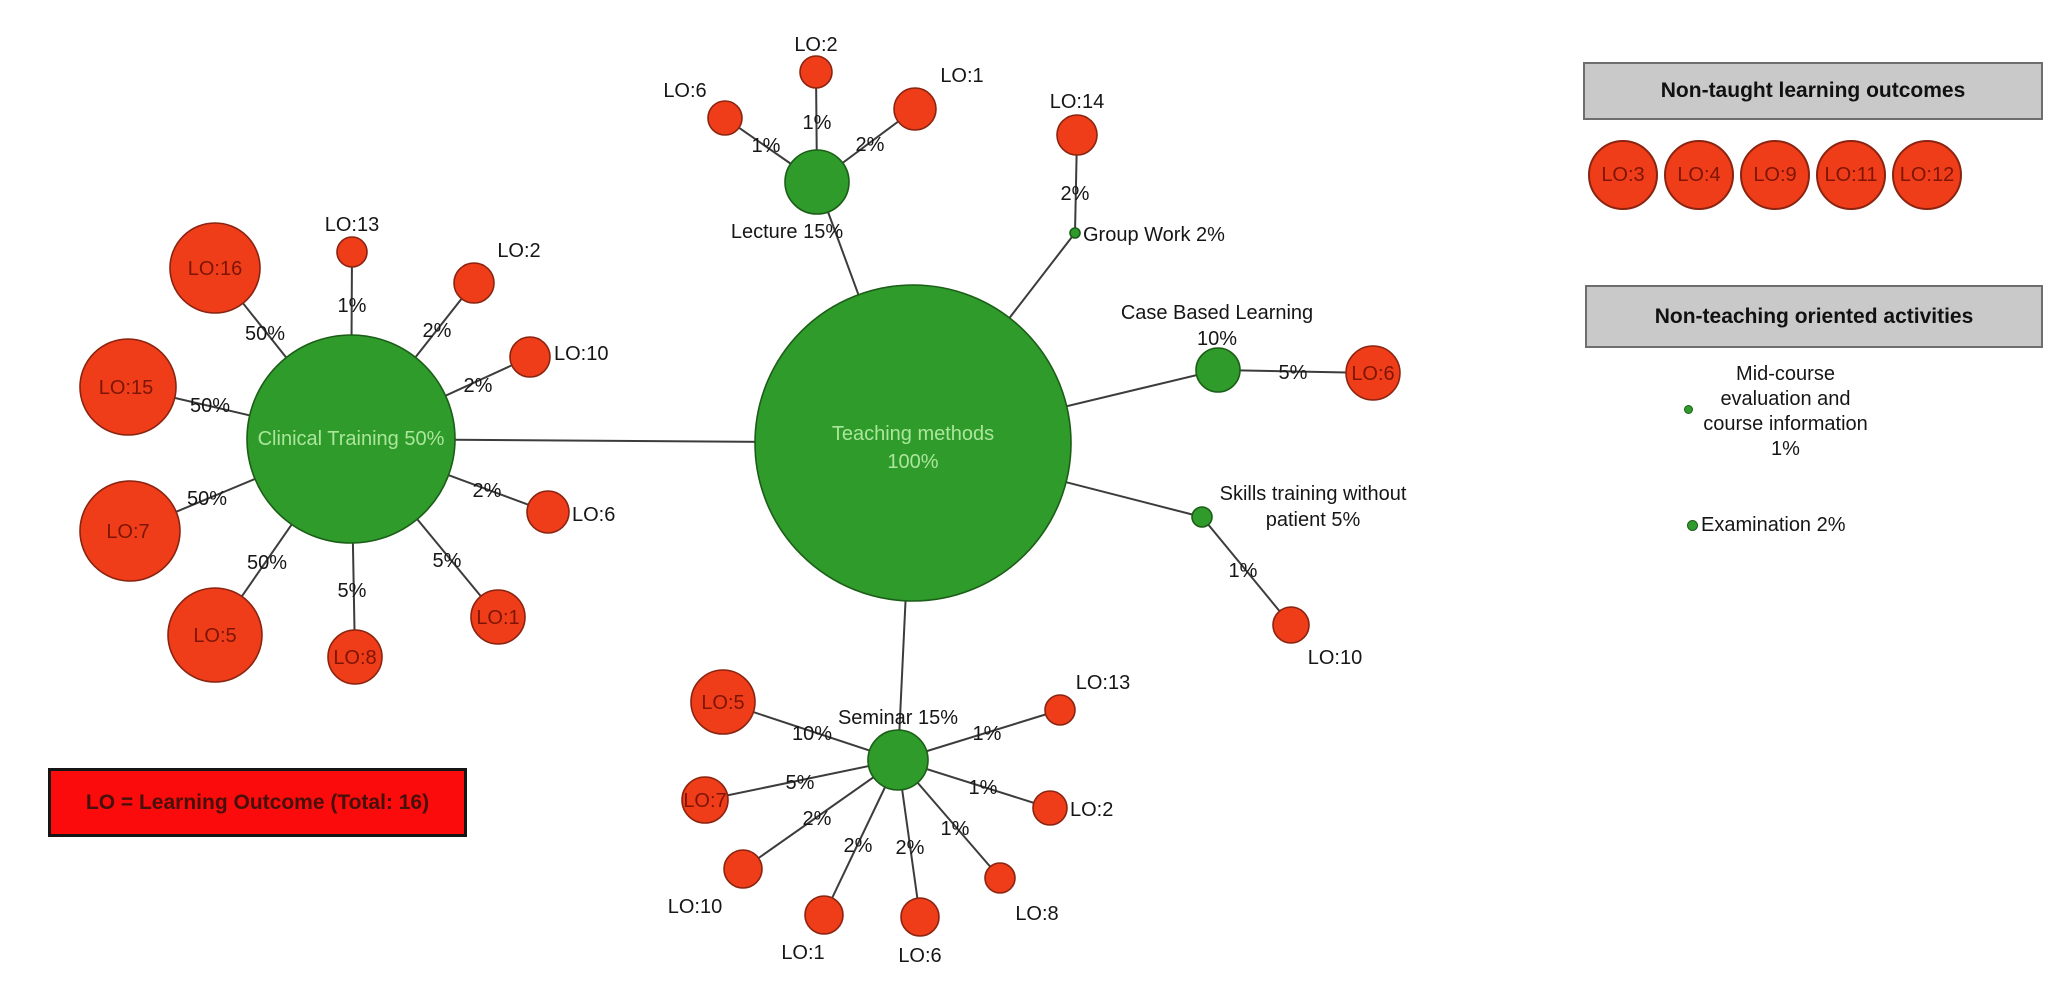  What do you see at coordinates (207, 499) in the screenshot?
I see `edge-label-clinical-c7c: 50%` at bounding box center [207, 499].